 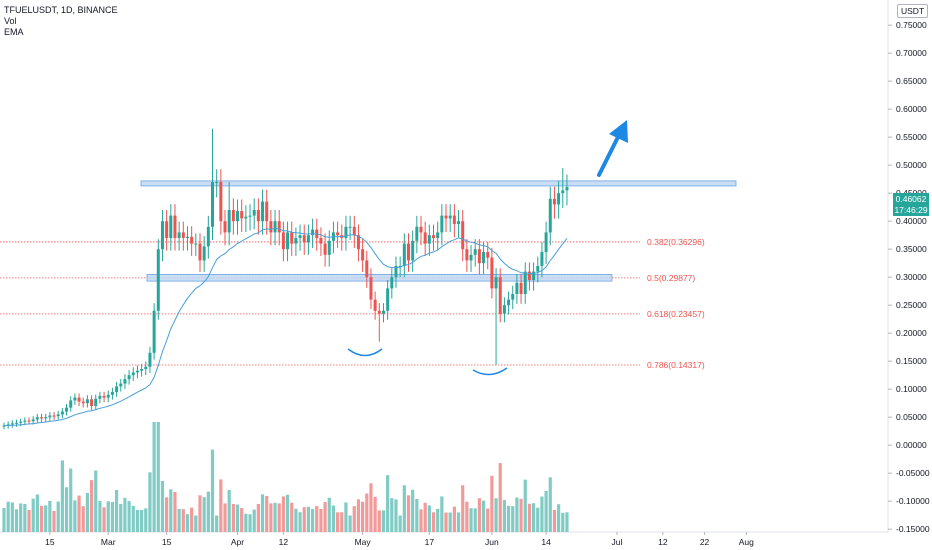 I want to click on bottom-arc-left-icon, so click(x=365, y=352).